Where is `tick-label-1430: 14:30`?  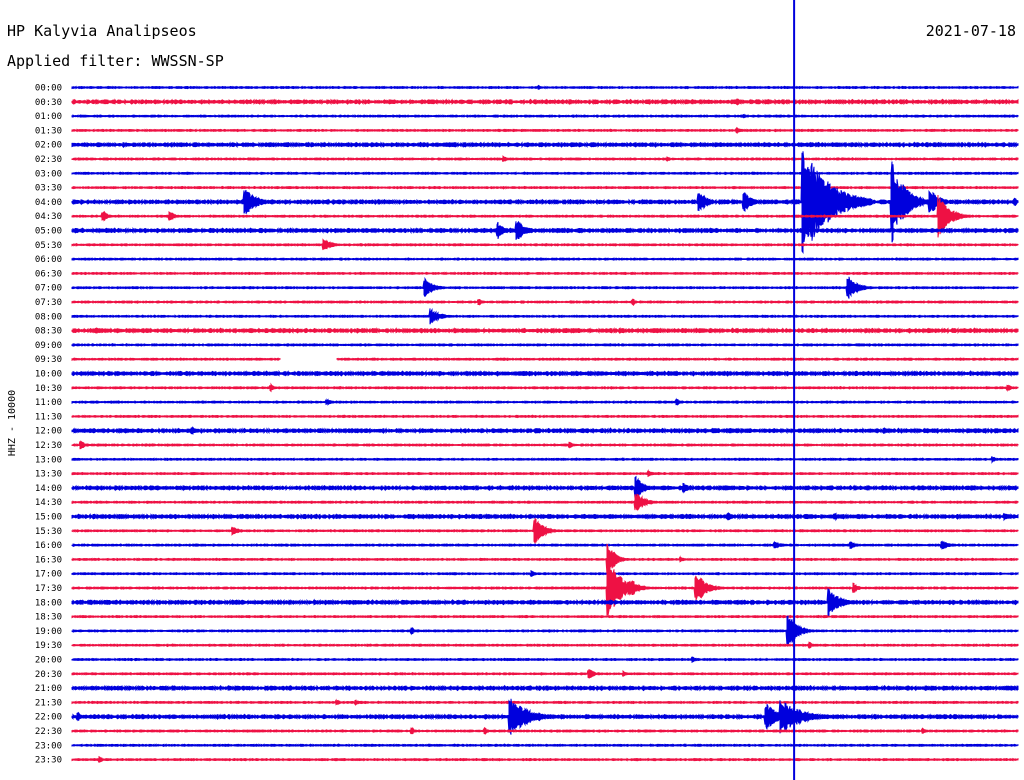 tick-label-1430: 14:30 is located at coordinates (48, 503).